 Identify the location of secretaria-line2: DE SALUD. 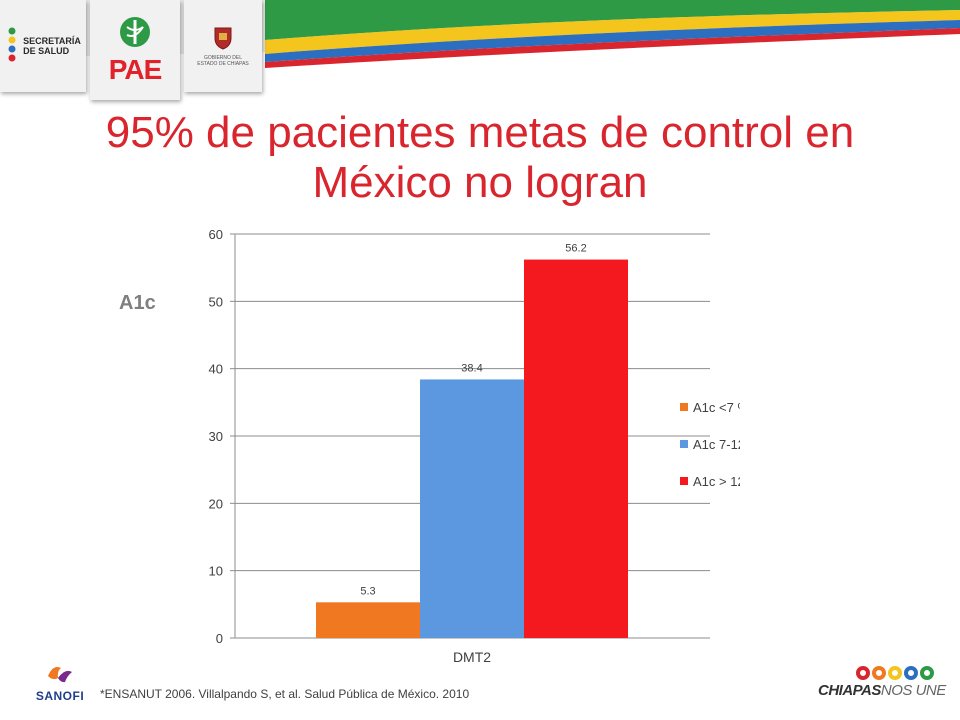
(46, 51).